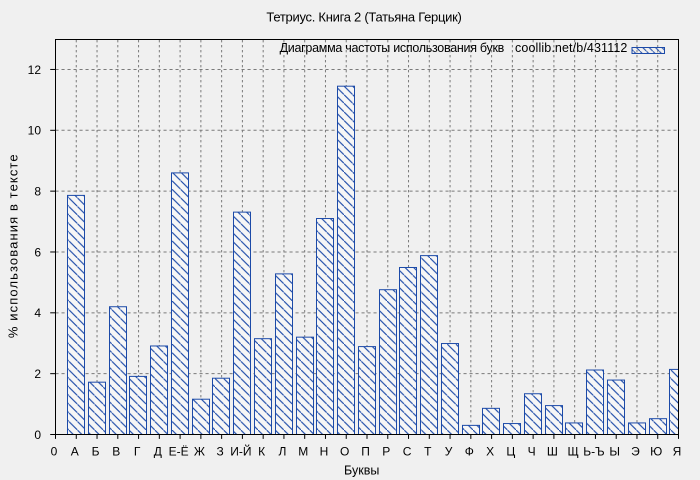 The image size is (700, 480). What do you see at coordinates (593, 452) in the screenshot?
I see `svg-text: Ь-Ъ` at bounding box center [593, 452].